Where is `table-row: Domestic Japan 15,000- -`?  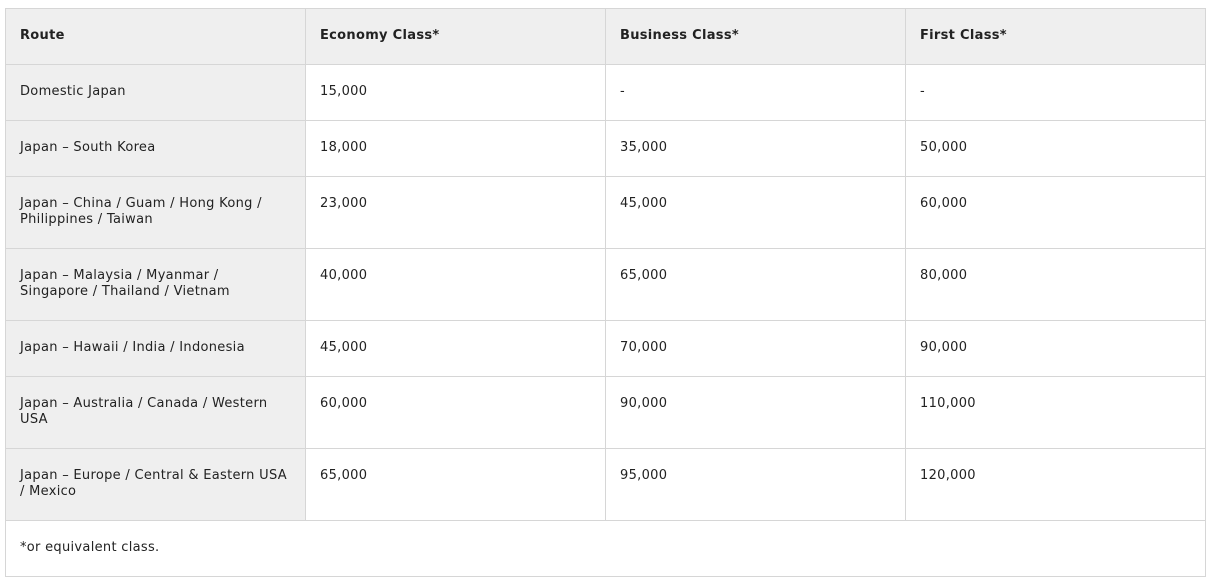
table-row: Domestic Japan 15,000- - is located at coordinates (605, 92).